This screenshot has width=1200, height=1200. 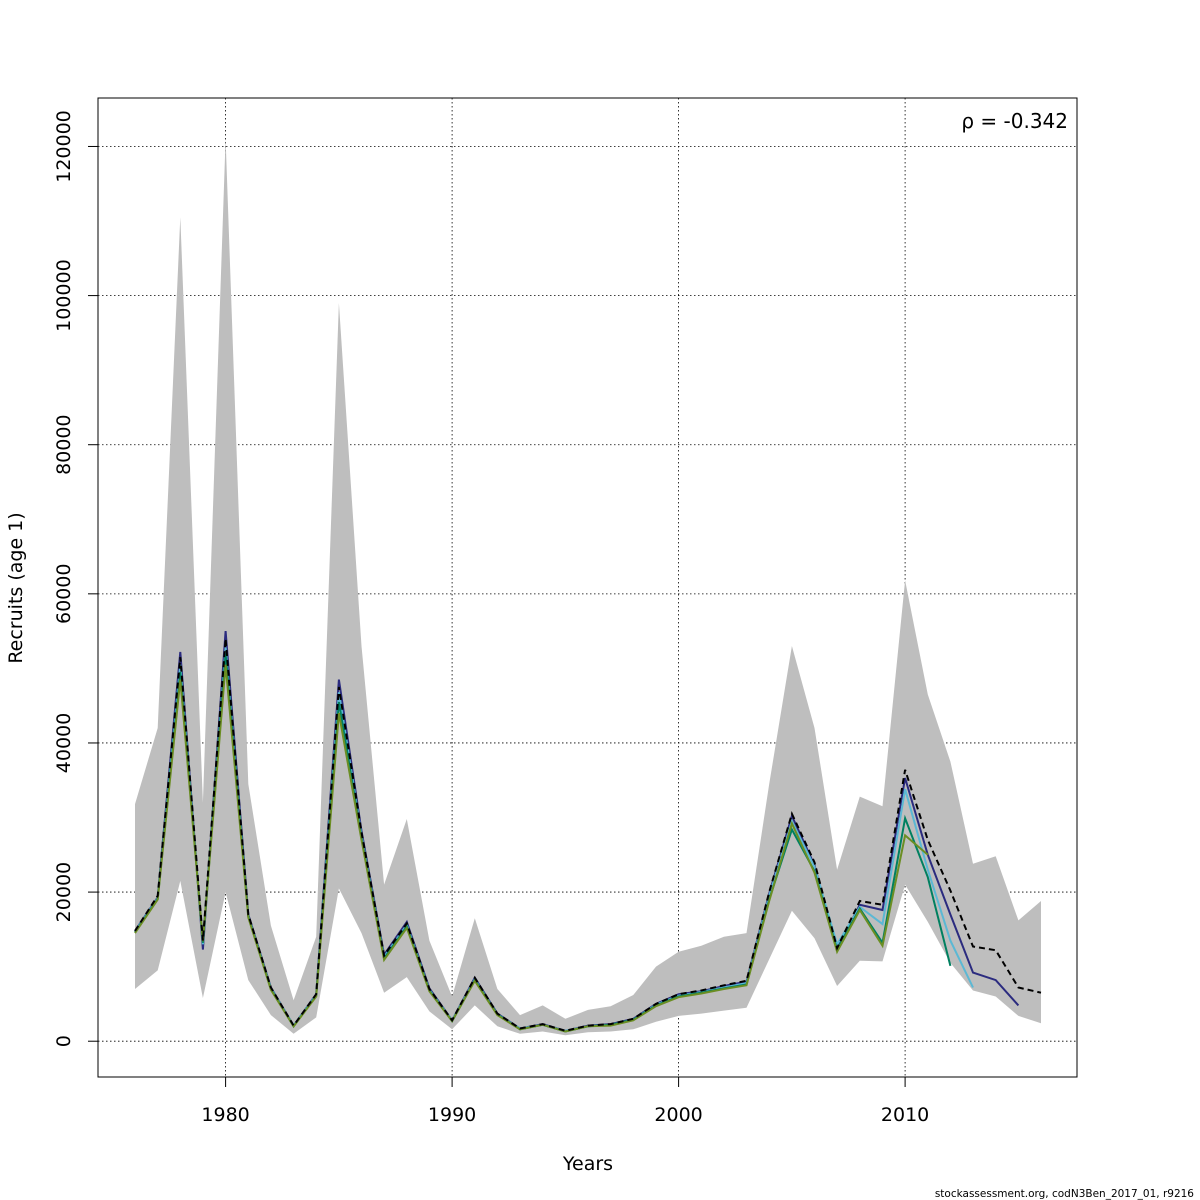 I want to click on y-tick-label-5: 100000, so click(x=64, y=295).